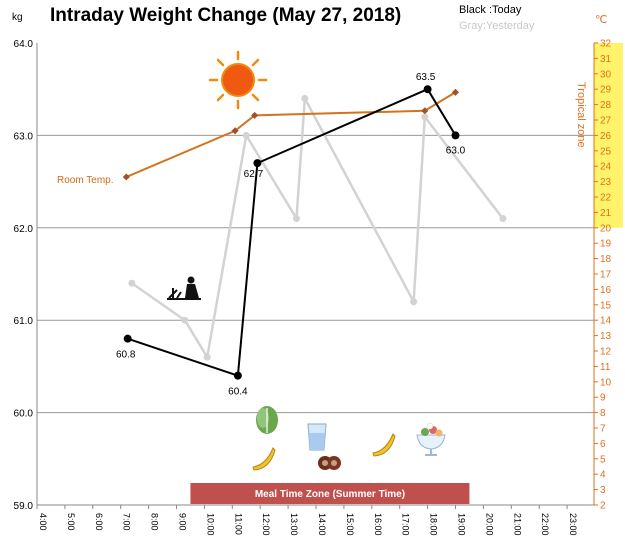 This screenshot has height=542, width=625. I want to click on x-tick-label: 18:00, so click(434, 524).